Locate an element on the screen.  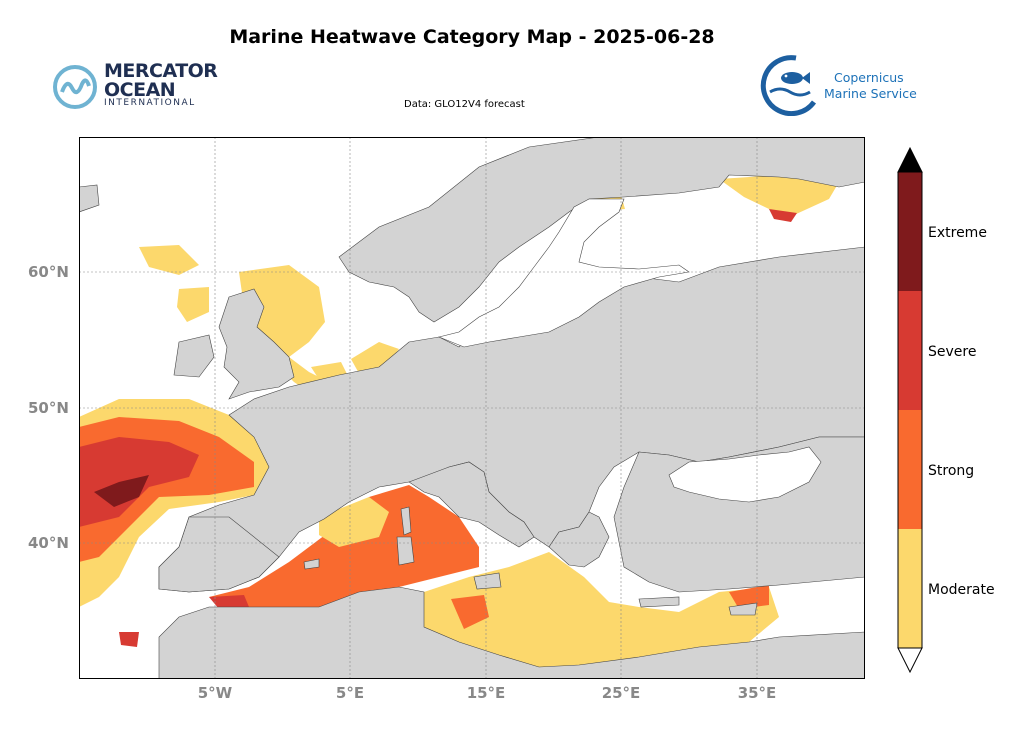
mercator-wave-icon is located at coordinates (75, 87).